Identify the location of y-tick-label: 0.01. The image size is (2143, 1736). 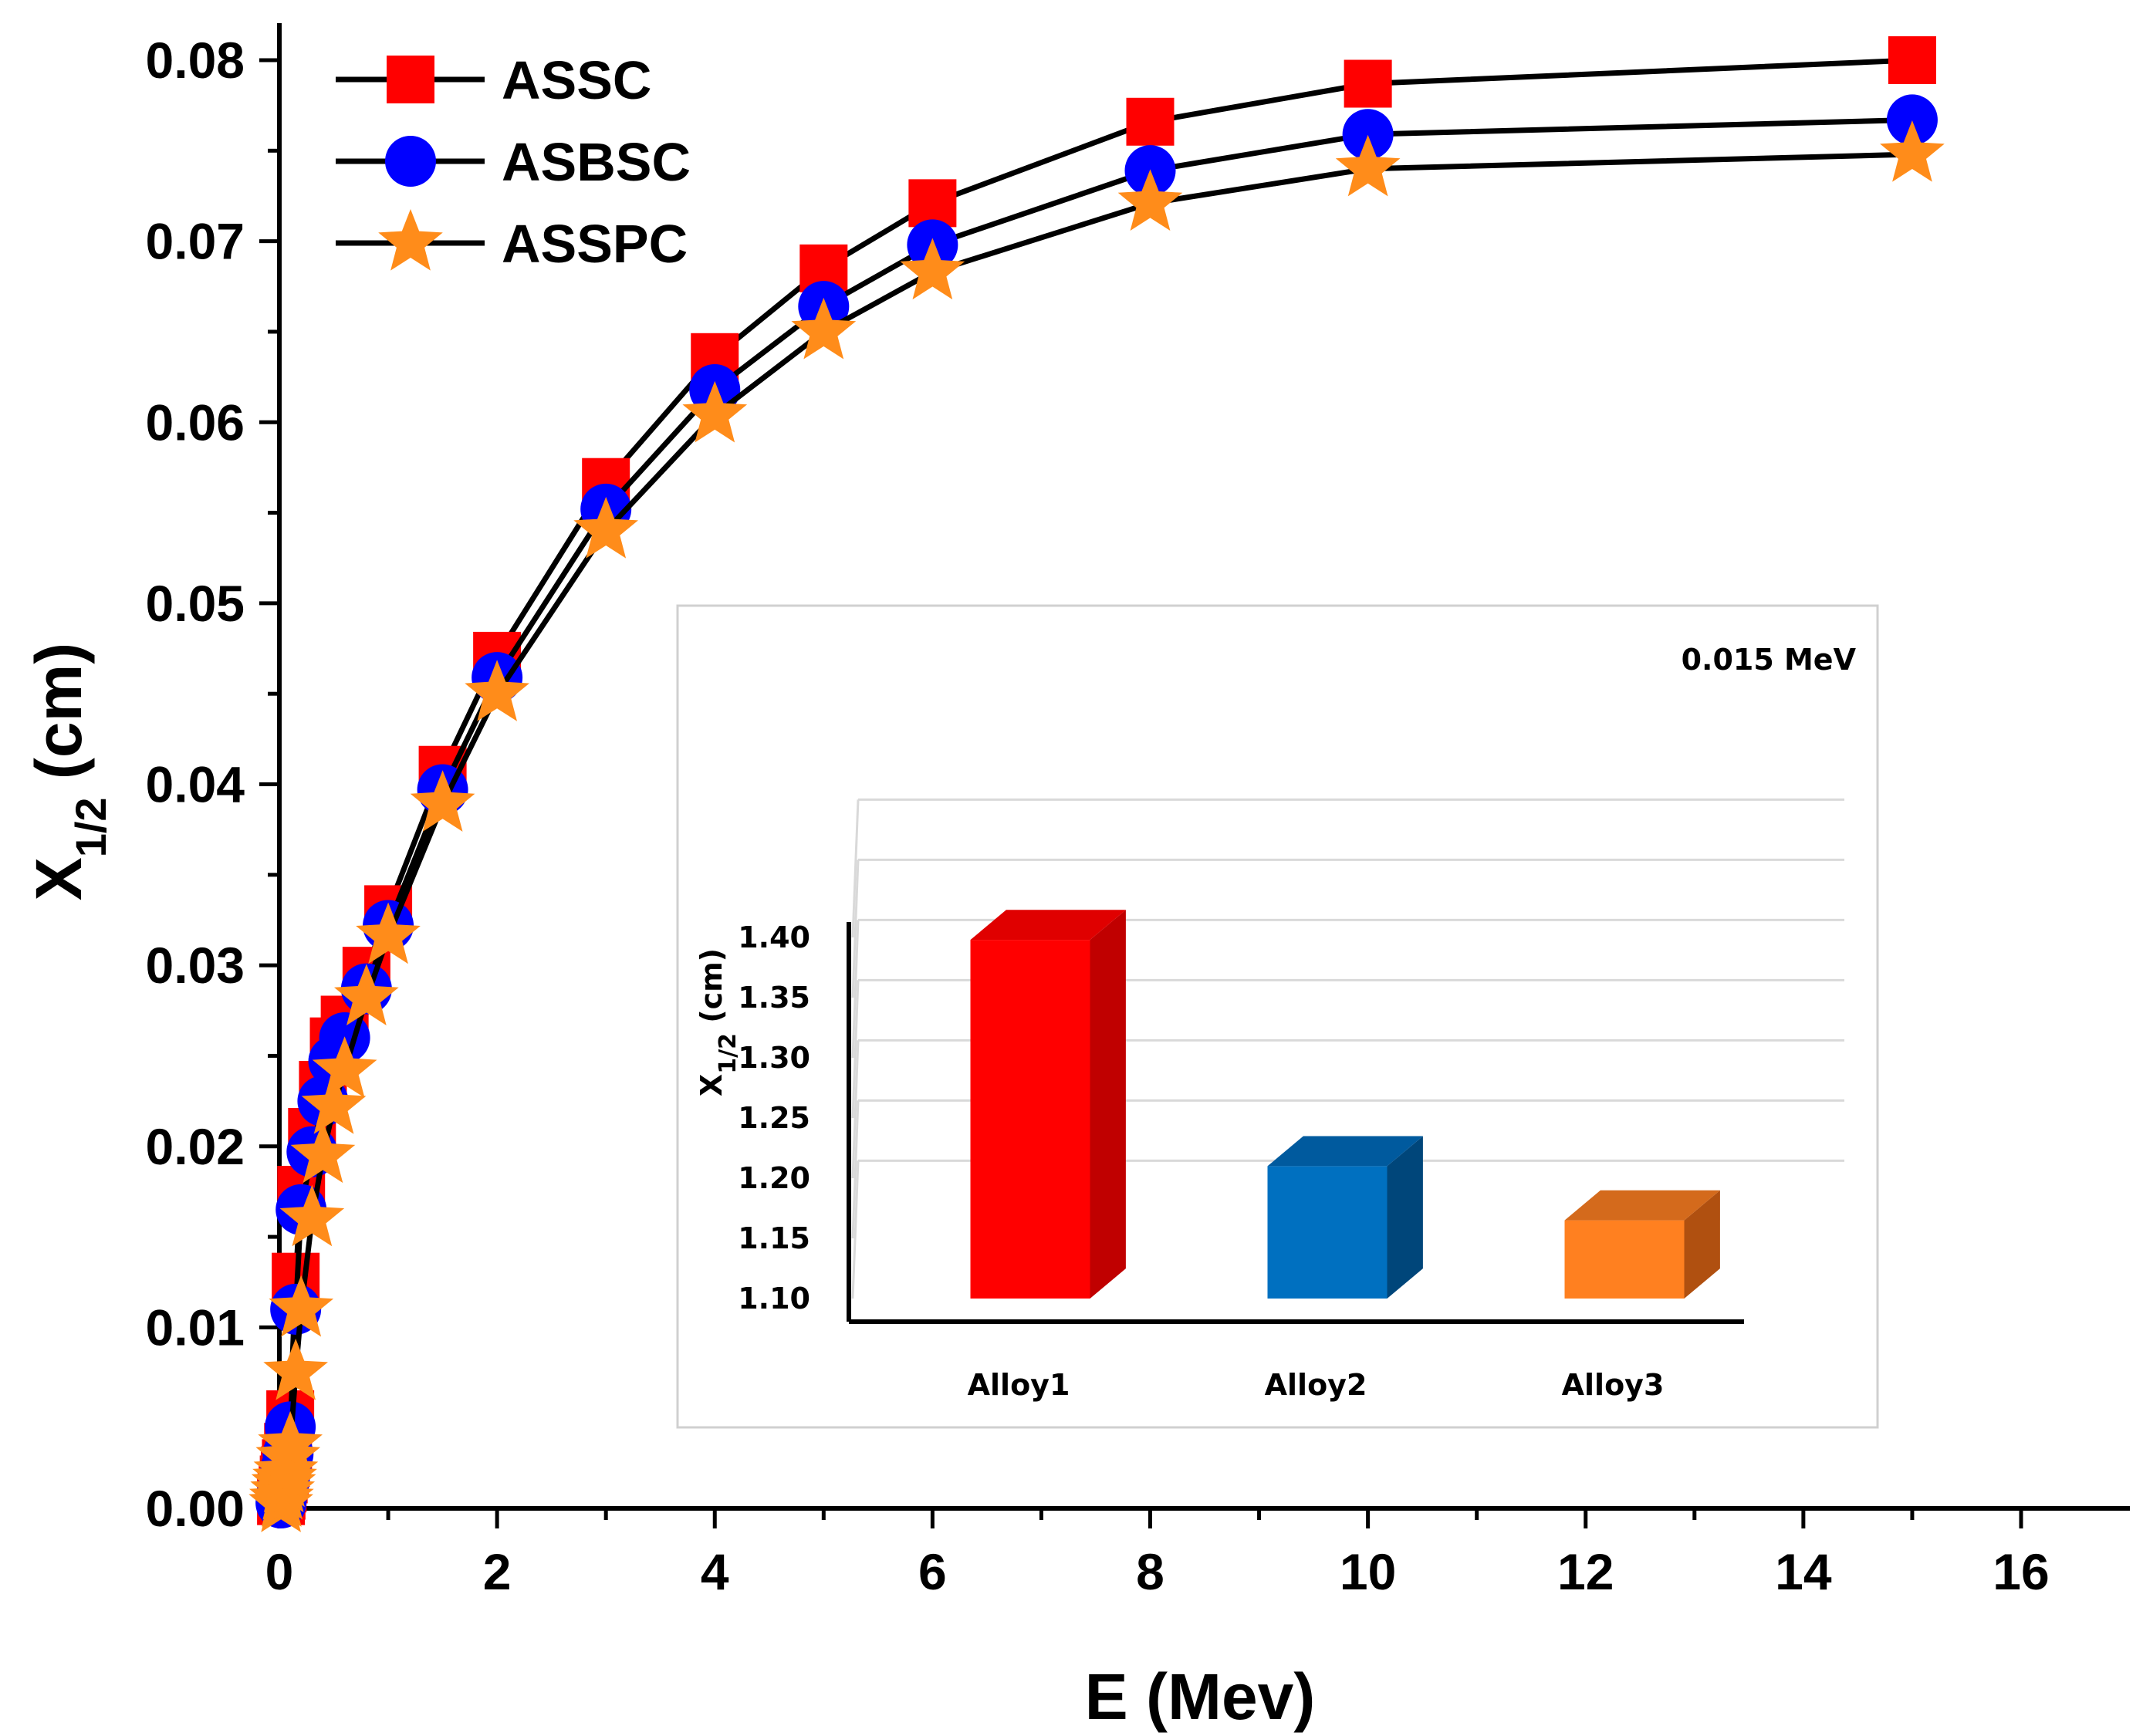
(196, 1327).